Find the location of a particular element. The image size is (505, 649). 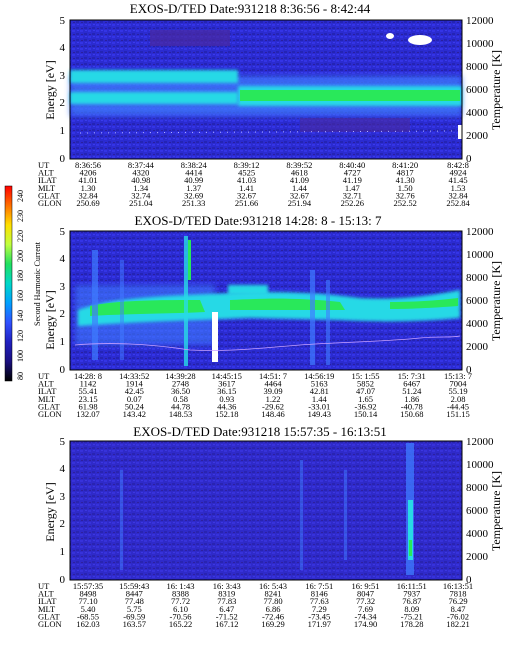

colorbar-tick-label: 140 is located at coordinates (20, 316).